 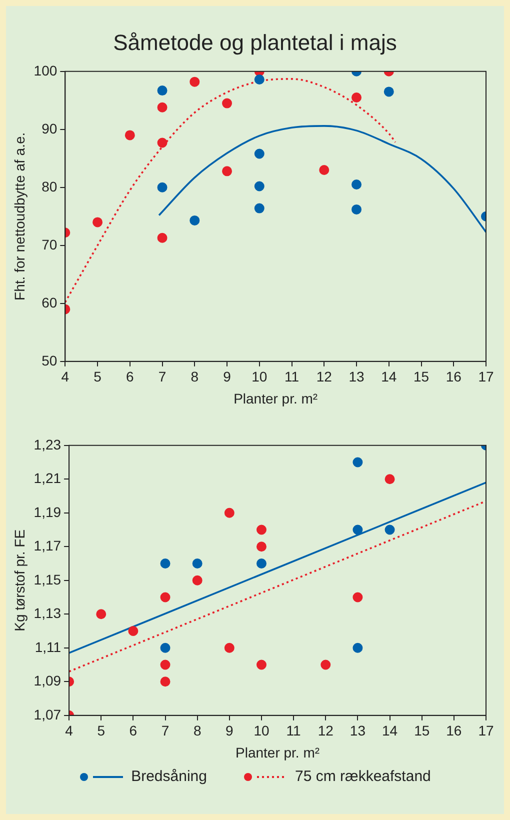 What do you see at coordinates (48, 613) in the screenshot?
I see `y-tick-label: 1,13` at bounding box center [48, 613].